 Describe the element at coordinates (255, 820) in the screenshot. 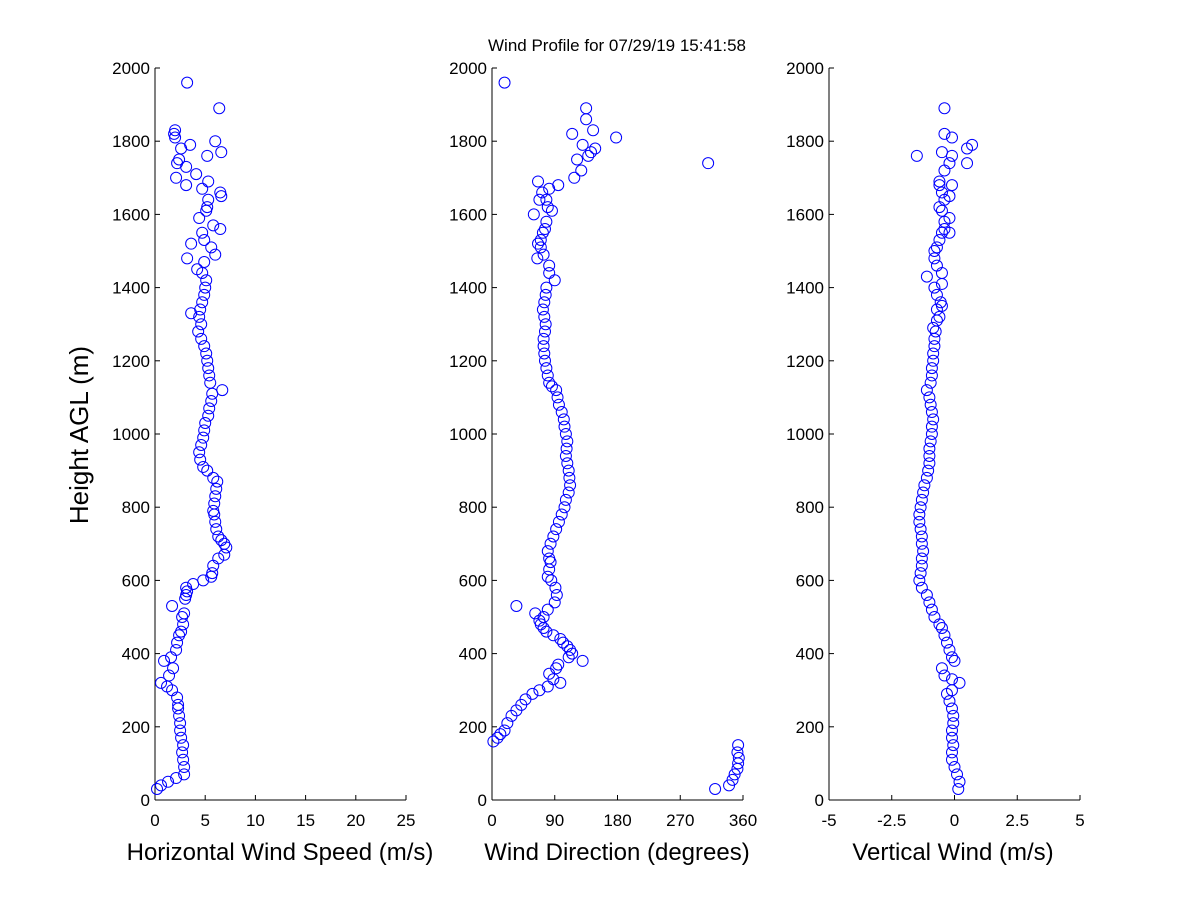

I see `x-tick-label: 10` at that location.